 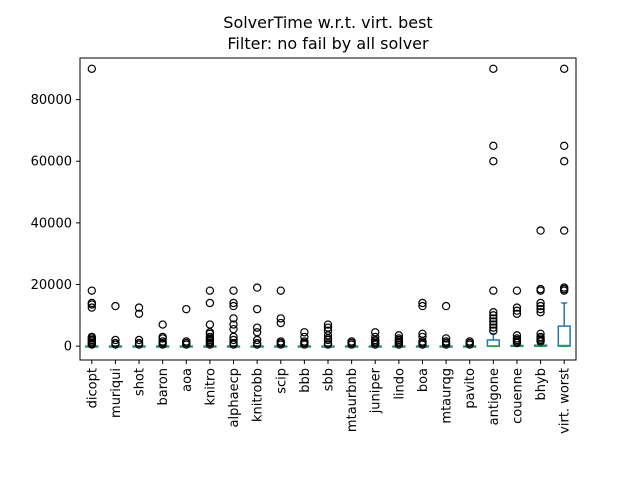 What do you see at coordinates (494, 396) in the screenshot?
I see `x-tick-label: antigone` at bounding box center [494, 396].